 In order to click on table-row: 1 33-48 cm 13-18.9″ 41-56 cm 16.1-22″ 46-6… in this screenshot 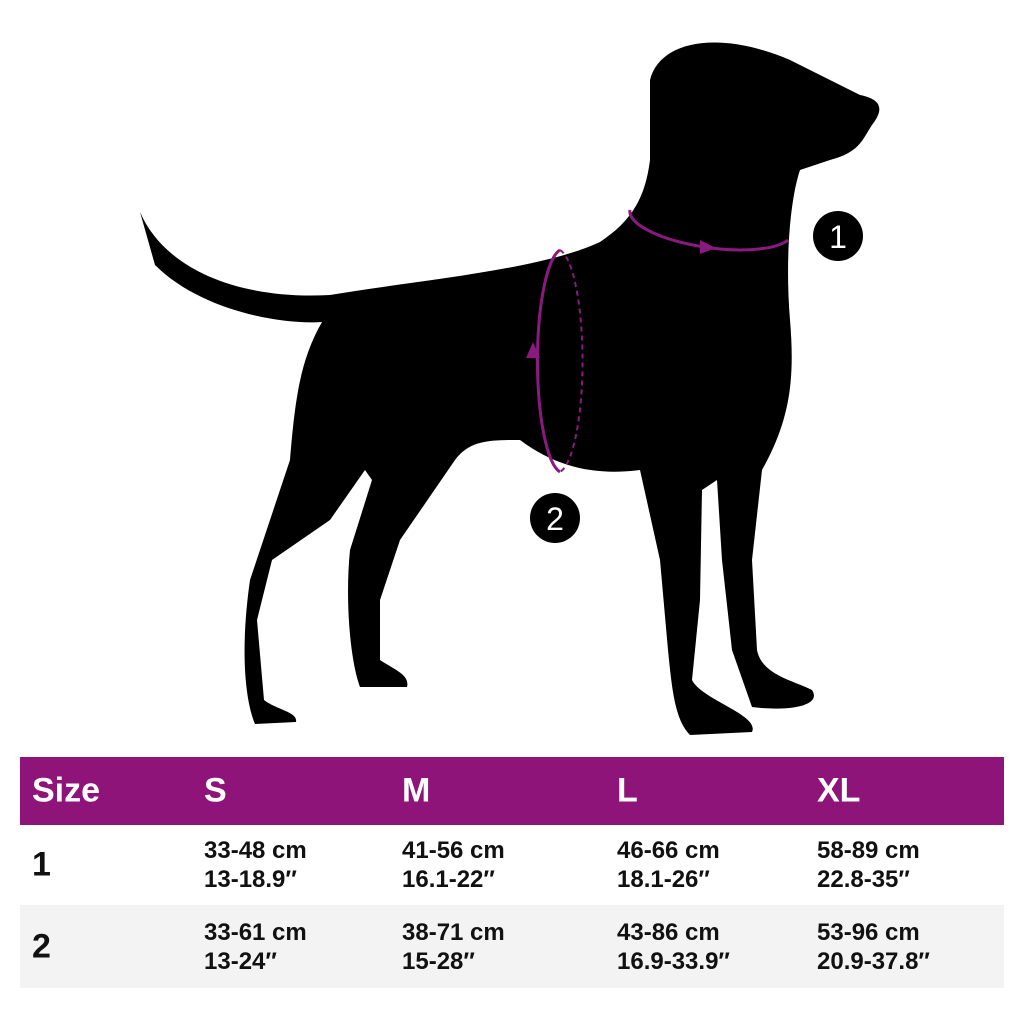, I will do `click(512, 865)`.